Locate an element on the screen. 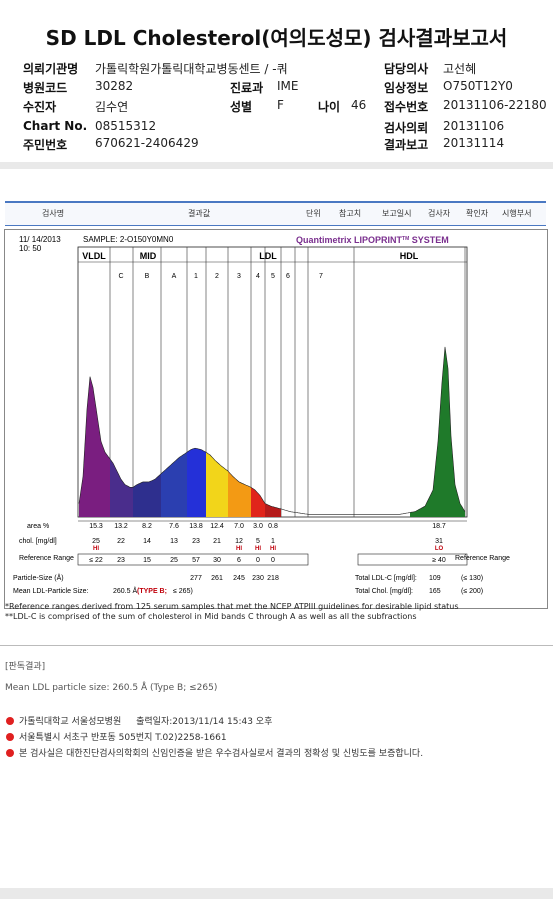  recv-label: 접수번호 is located at coordinates (406, 107).